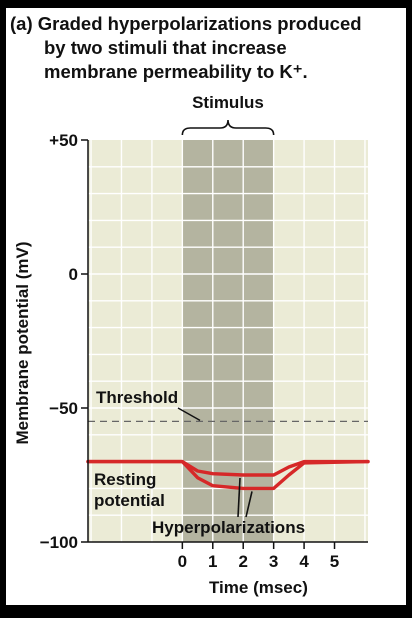  What do you see at coordinates (176, 71) in the screenshot?
I see `chart-title-line-3: membrane permeability to K⁺.` at bounding box center [176, 71].